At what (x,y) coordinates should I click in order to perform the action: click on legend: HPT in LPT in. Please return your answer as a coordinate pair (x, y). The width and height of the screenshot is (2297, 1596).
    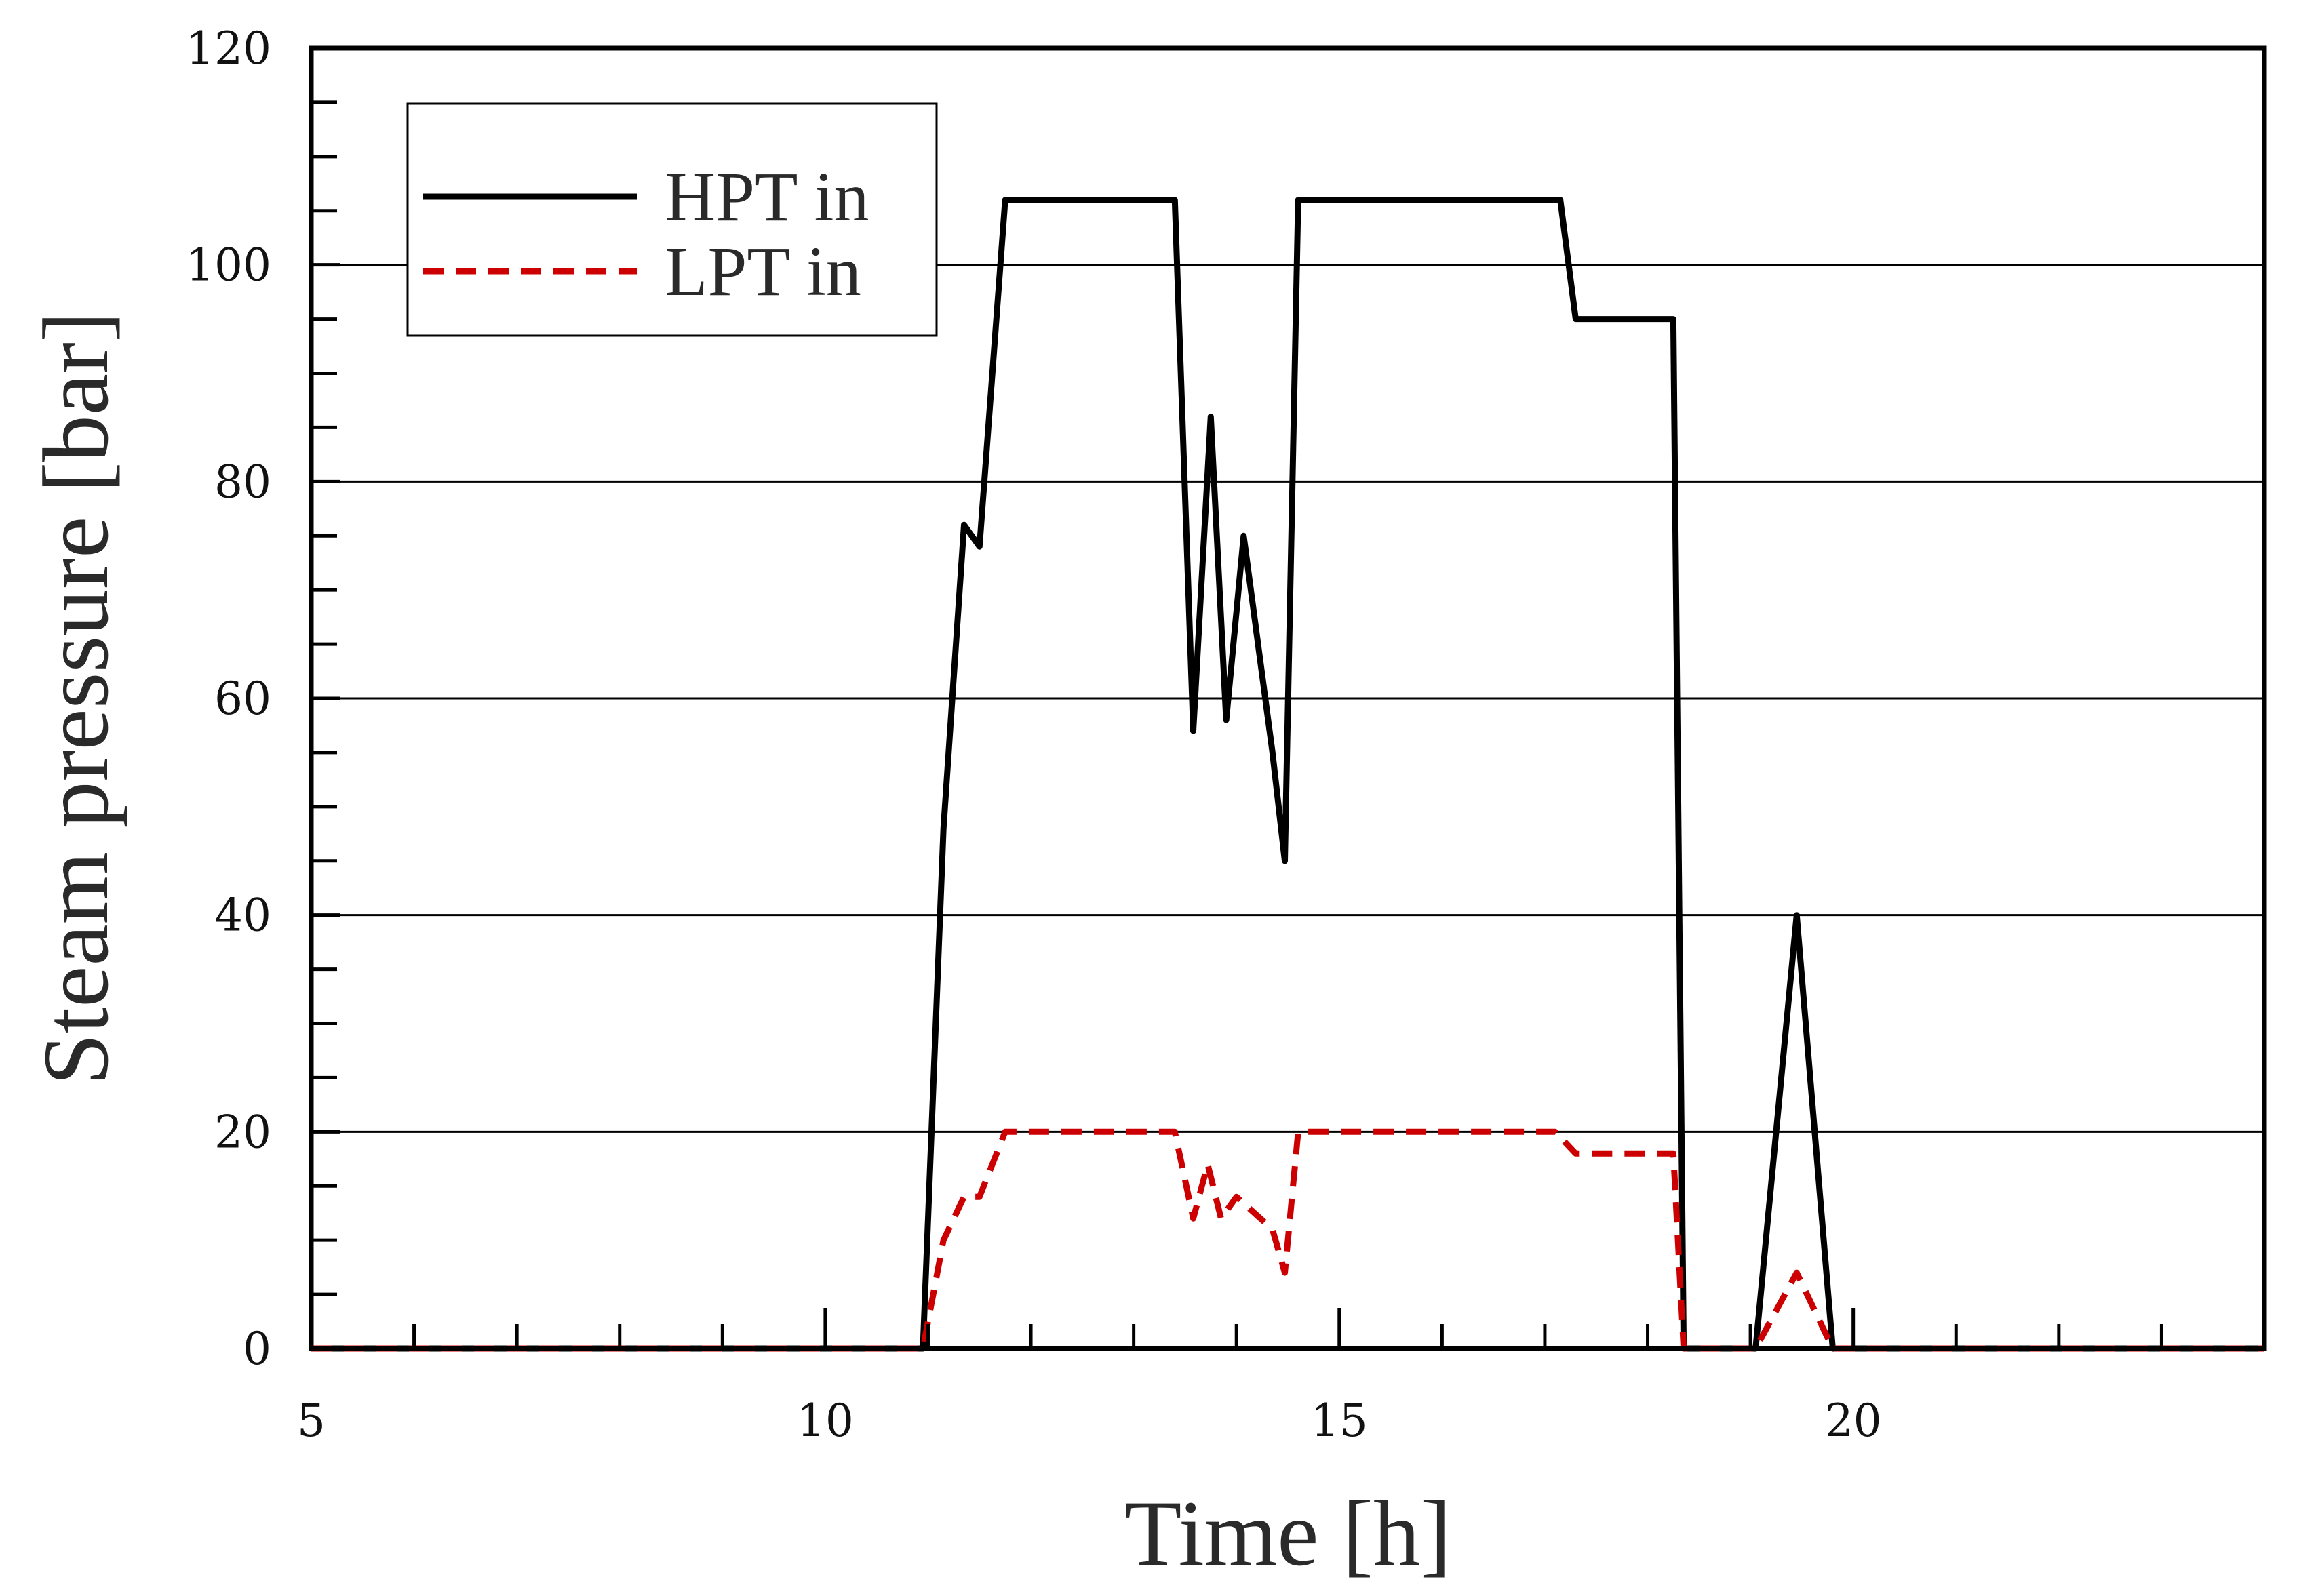
    Looking at the image, I should click on (672, 219).